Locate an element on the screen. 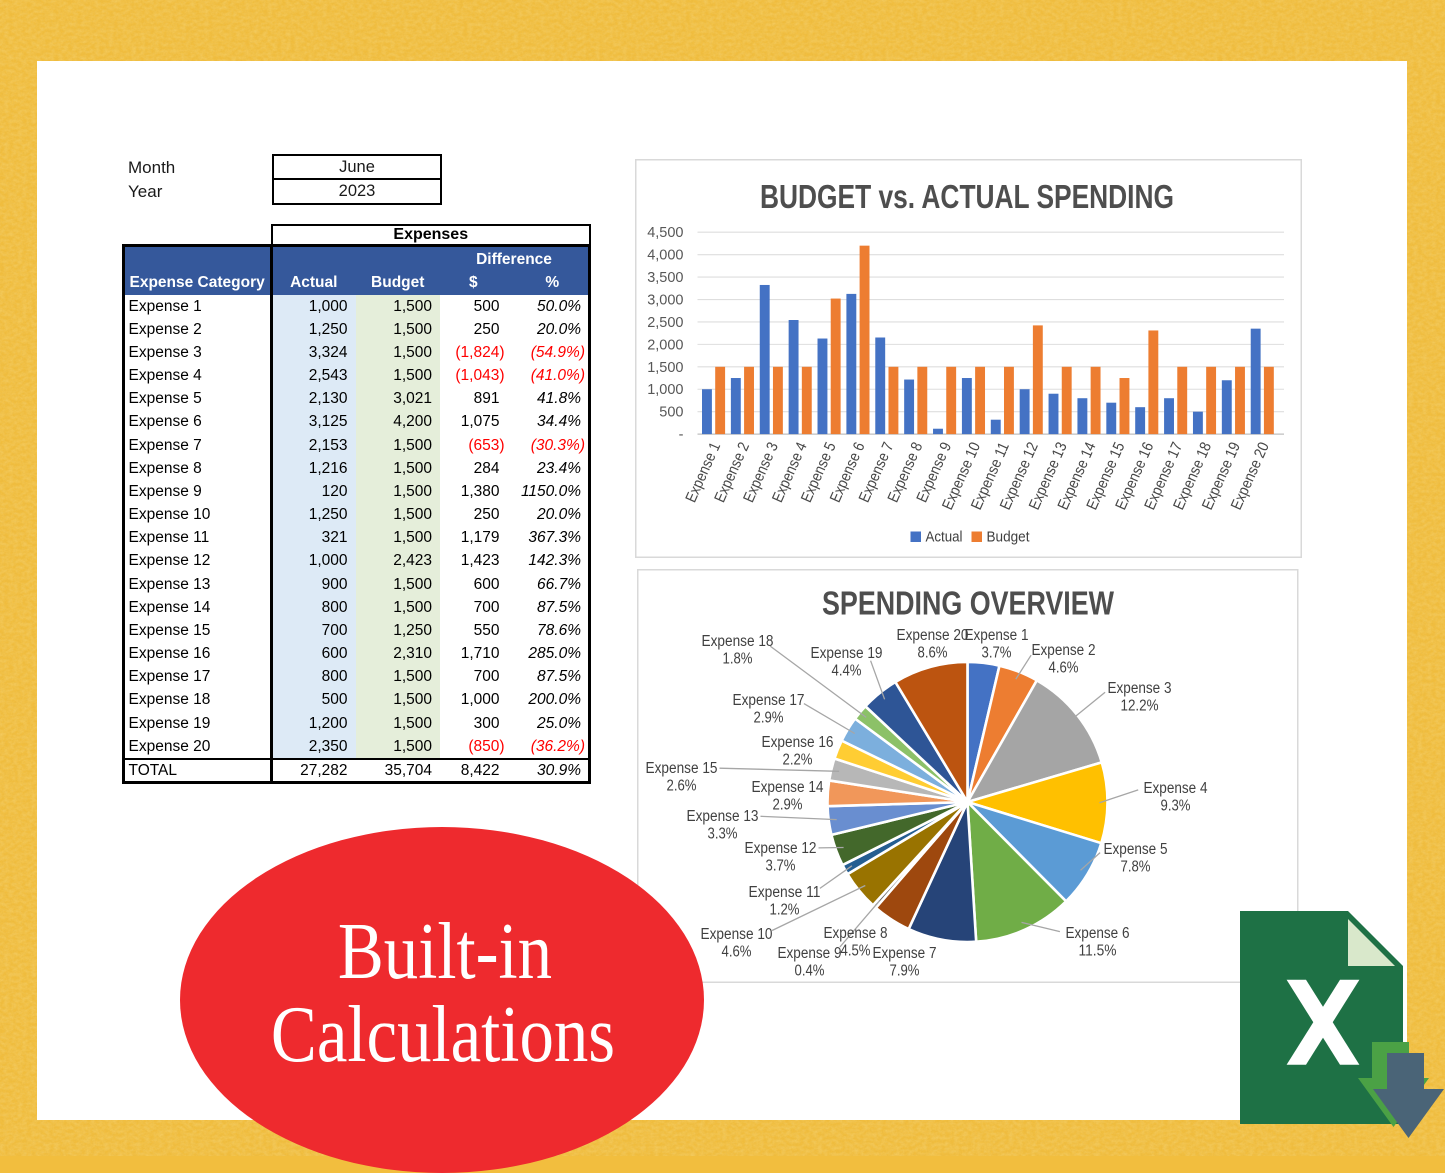 The image size is (1445, 1173). svg-text: 0.4% is located at coordinates (809, 971).